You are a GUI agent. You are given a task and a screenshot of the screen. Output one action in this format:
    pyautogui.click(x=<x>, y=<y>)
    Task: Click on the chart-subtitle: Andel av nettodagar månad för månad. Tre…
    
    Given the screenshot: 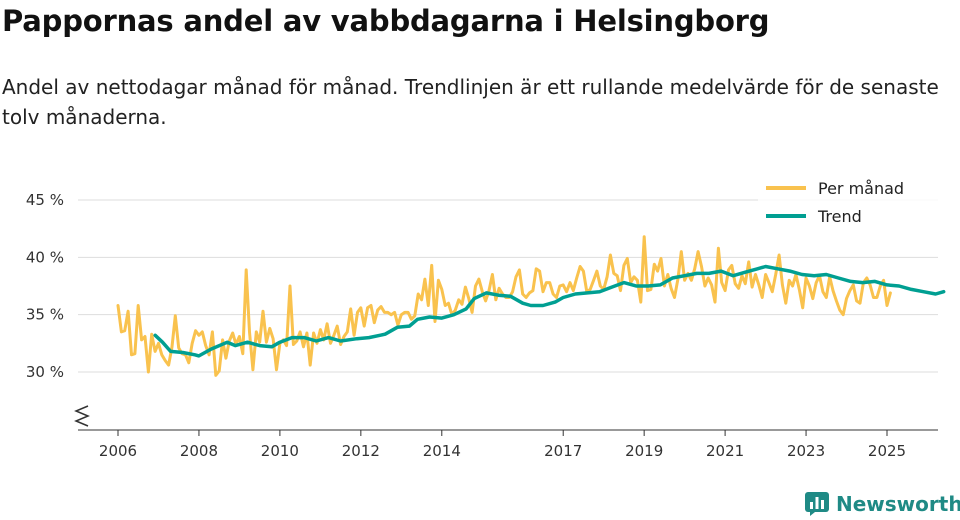 What is the action you would take?
    pyautogui.click(x=470, y=102)
    